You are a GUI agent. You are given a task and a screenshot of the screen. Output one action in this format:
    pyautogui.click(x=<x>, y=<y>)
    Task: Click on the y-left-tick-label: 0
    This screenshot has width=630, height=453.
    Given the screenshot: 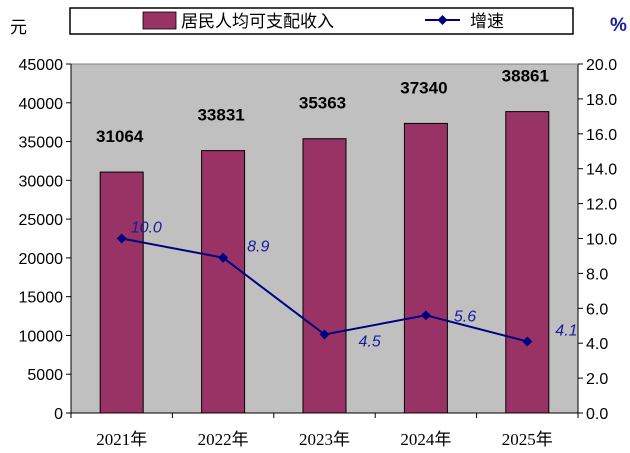 What is the action you would take?
    pyautogui.click(x=58, y=414)
    